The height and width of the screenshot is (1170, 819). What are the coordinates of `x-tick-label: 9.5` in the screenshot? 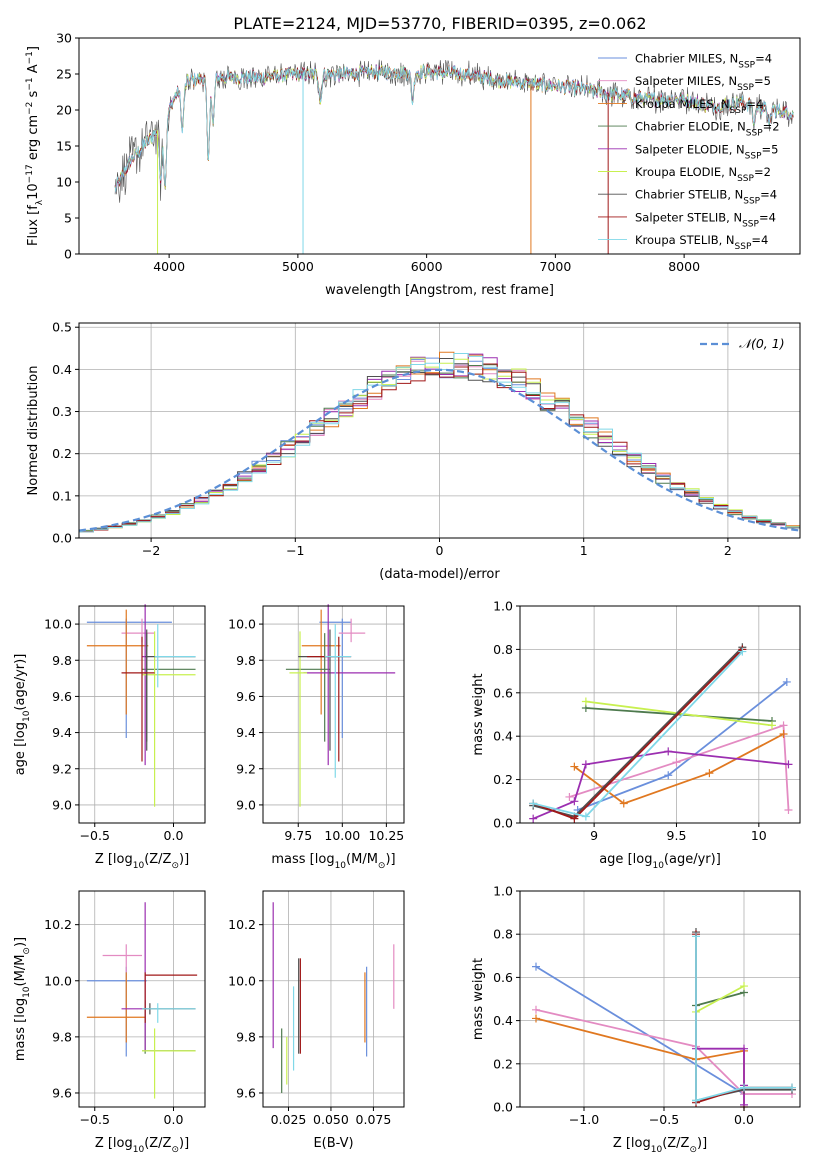 It's located at (677, 835).